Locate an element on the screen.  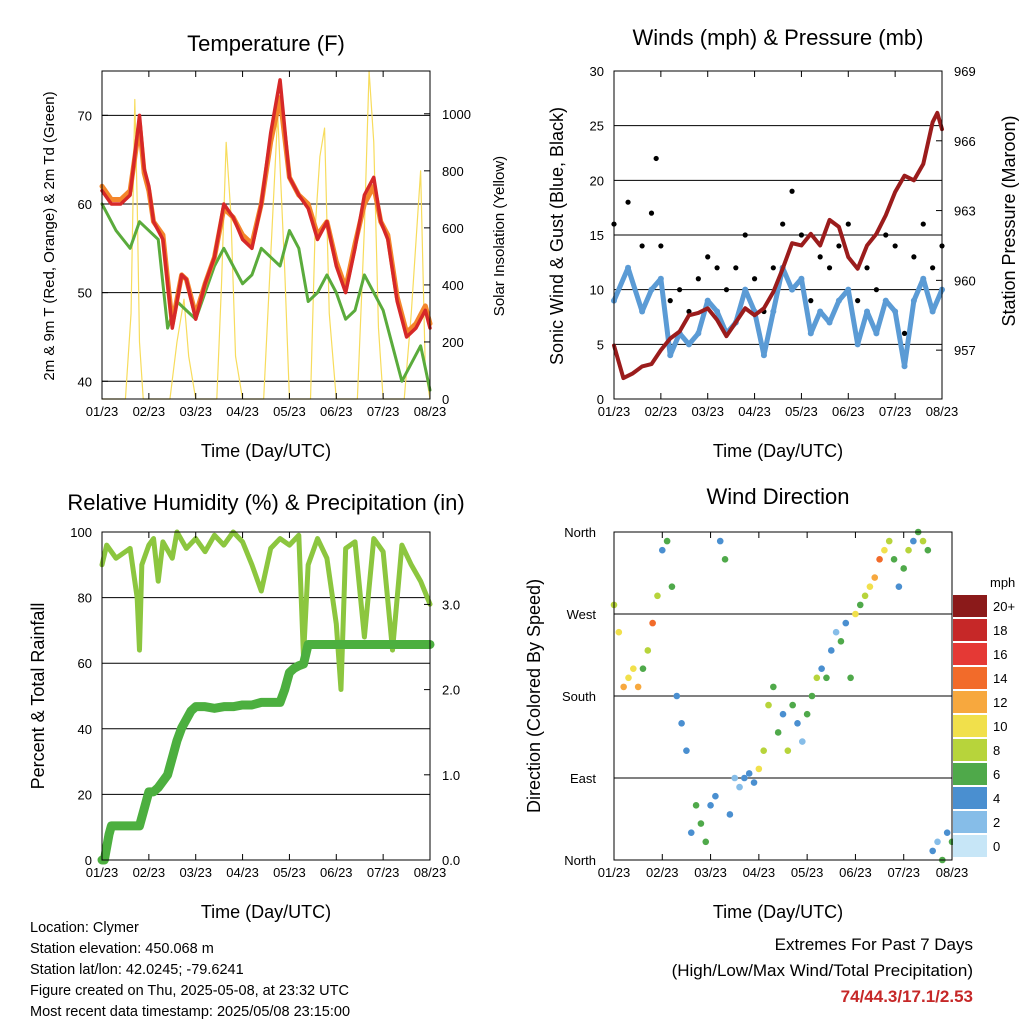
station-location: Location: Clymer is located at coordinates (84, 928).